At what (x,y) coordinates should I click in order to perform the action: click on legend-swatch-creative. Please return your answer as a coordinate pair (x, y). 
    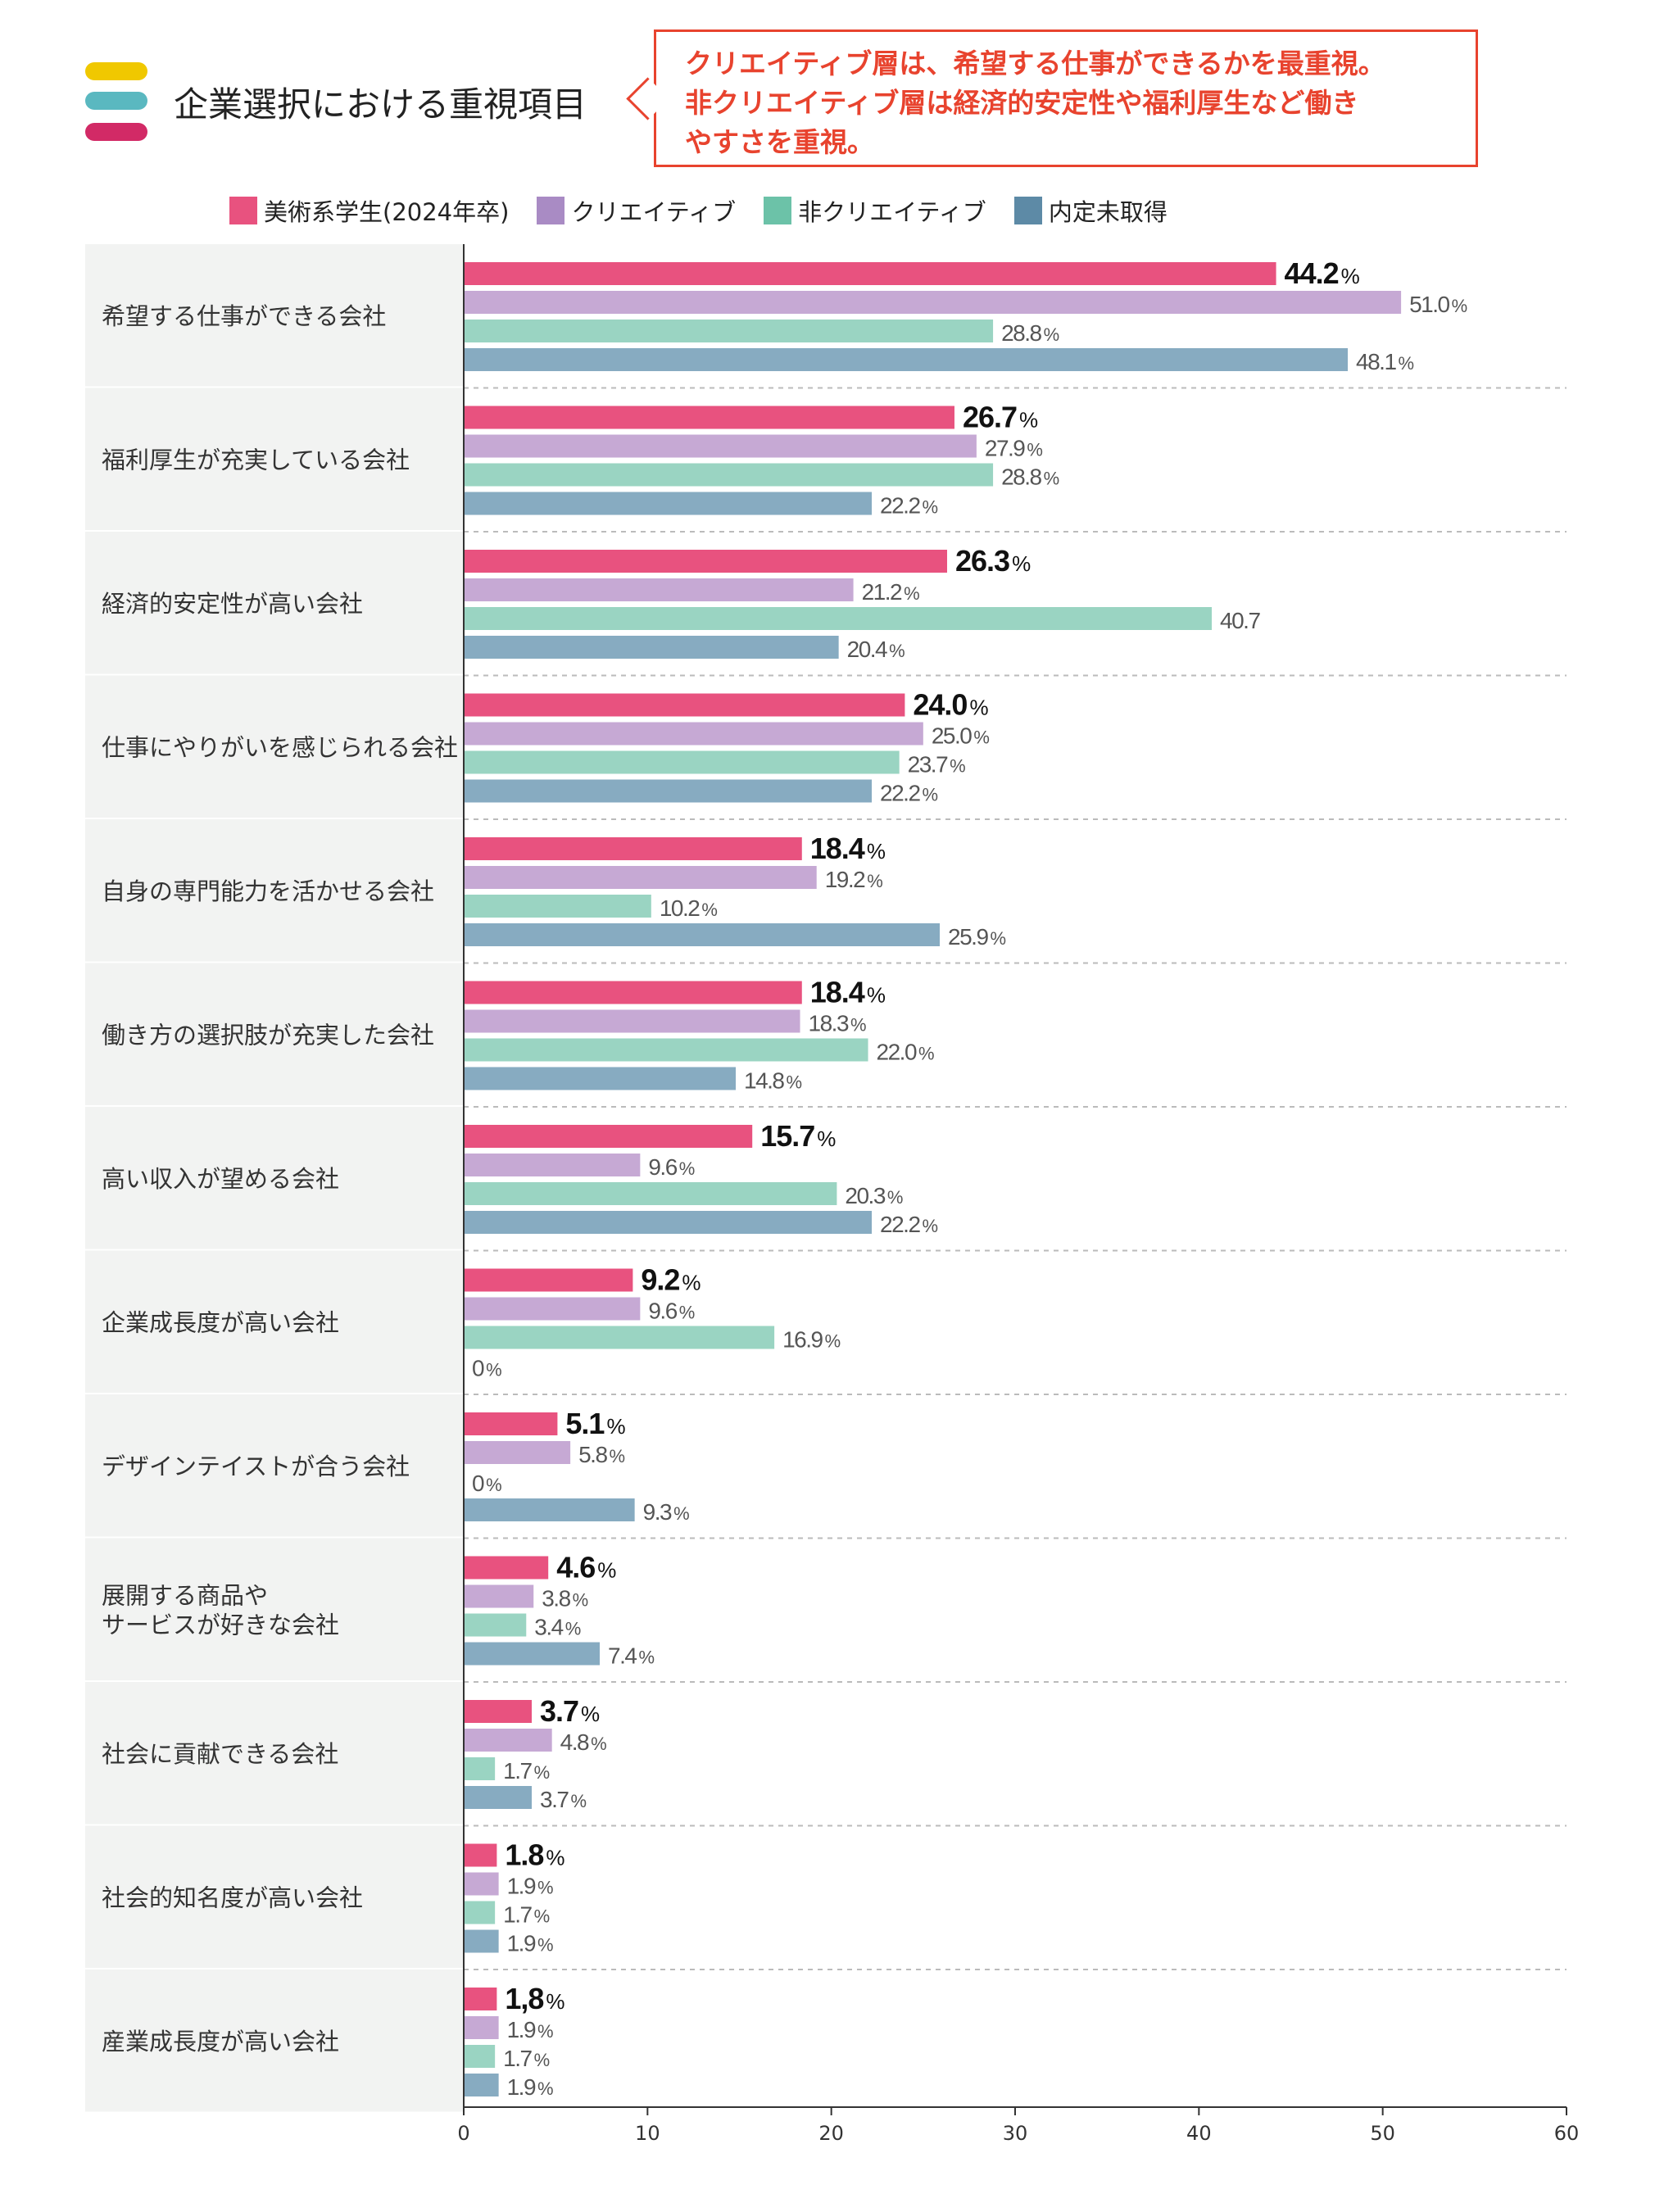
    Looking at the image, I should click on (551, 210).